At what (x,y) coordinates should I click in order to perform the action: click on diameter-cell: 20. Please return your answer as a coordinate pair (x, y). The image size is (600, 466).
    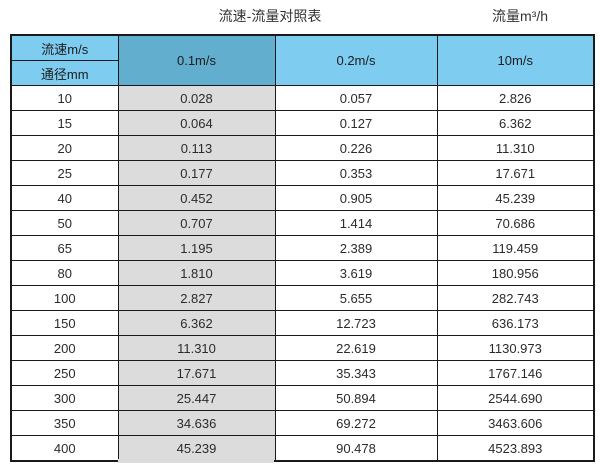
    Looking at the image, I should click on (64, 148).